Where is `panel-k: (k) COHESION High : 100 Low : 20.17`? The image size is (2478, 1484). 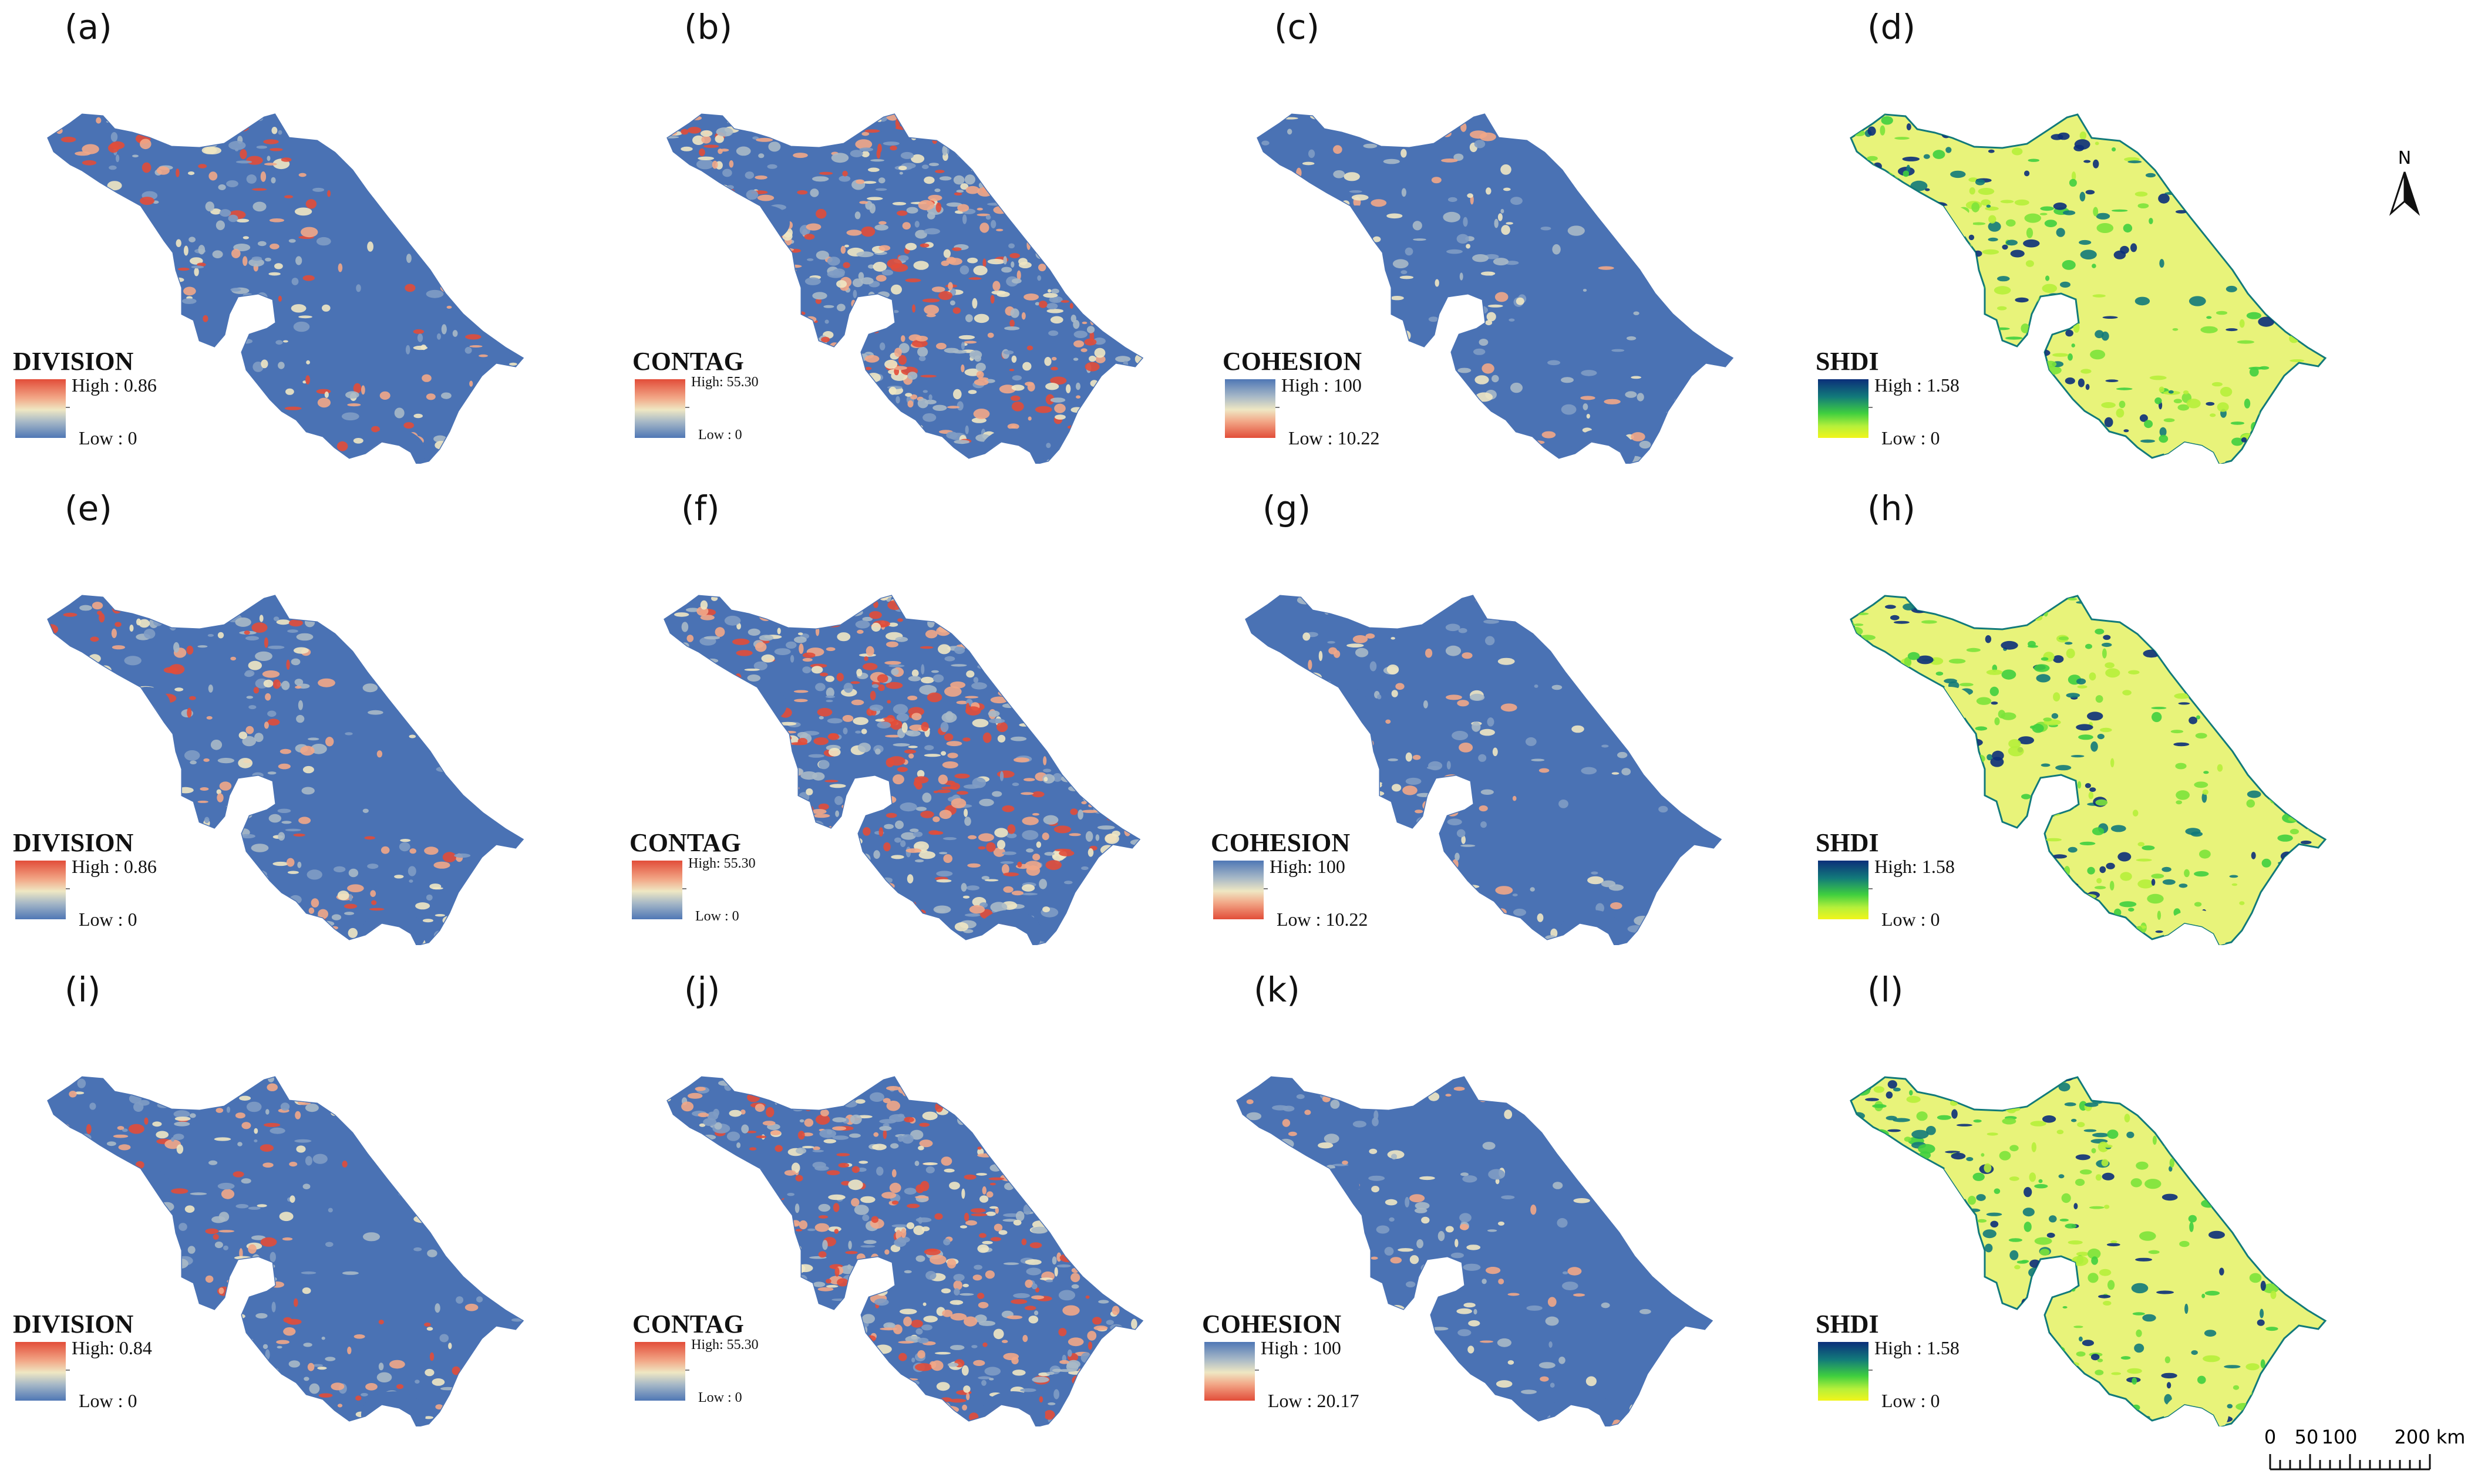
panel-k: (k) COHESION High : 100 Low : 20.17 is located at coordinates (1488, 1197).